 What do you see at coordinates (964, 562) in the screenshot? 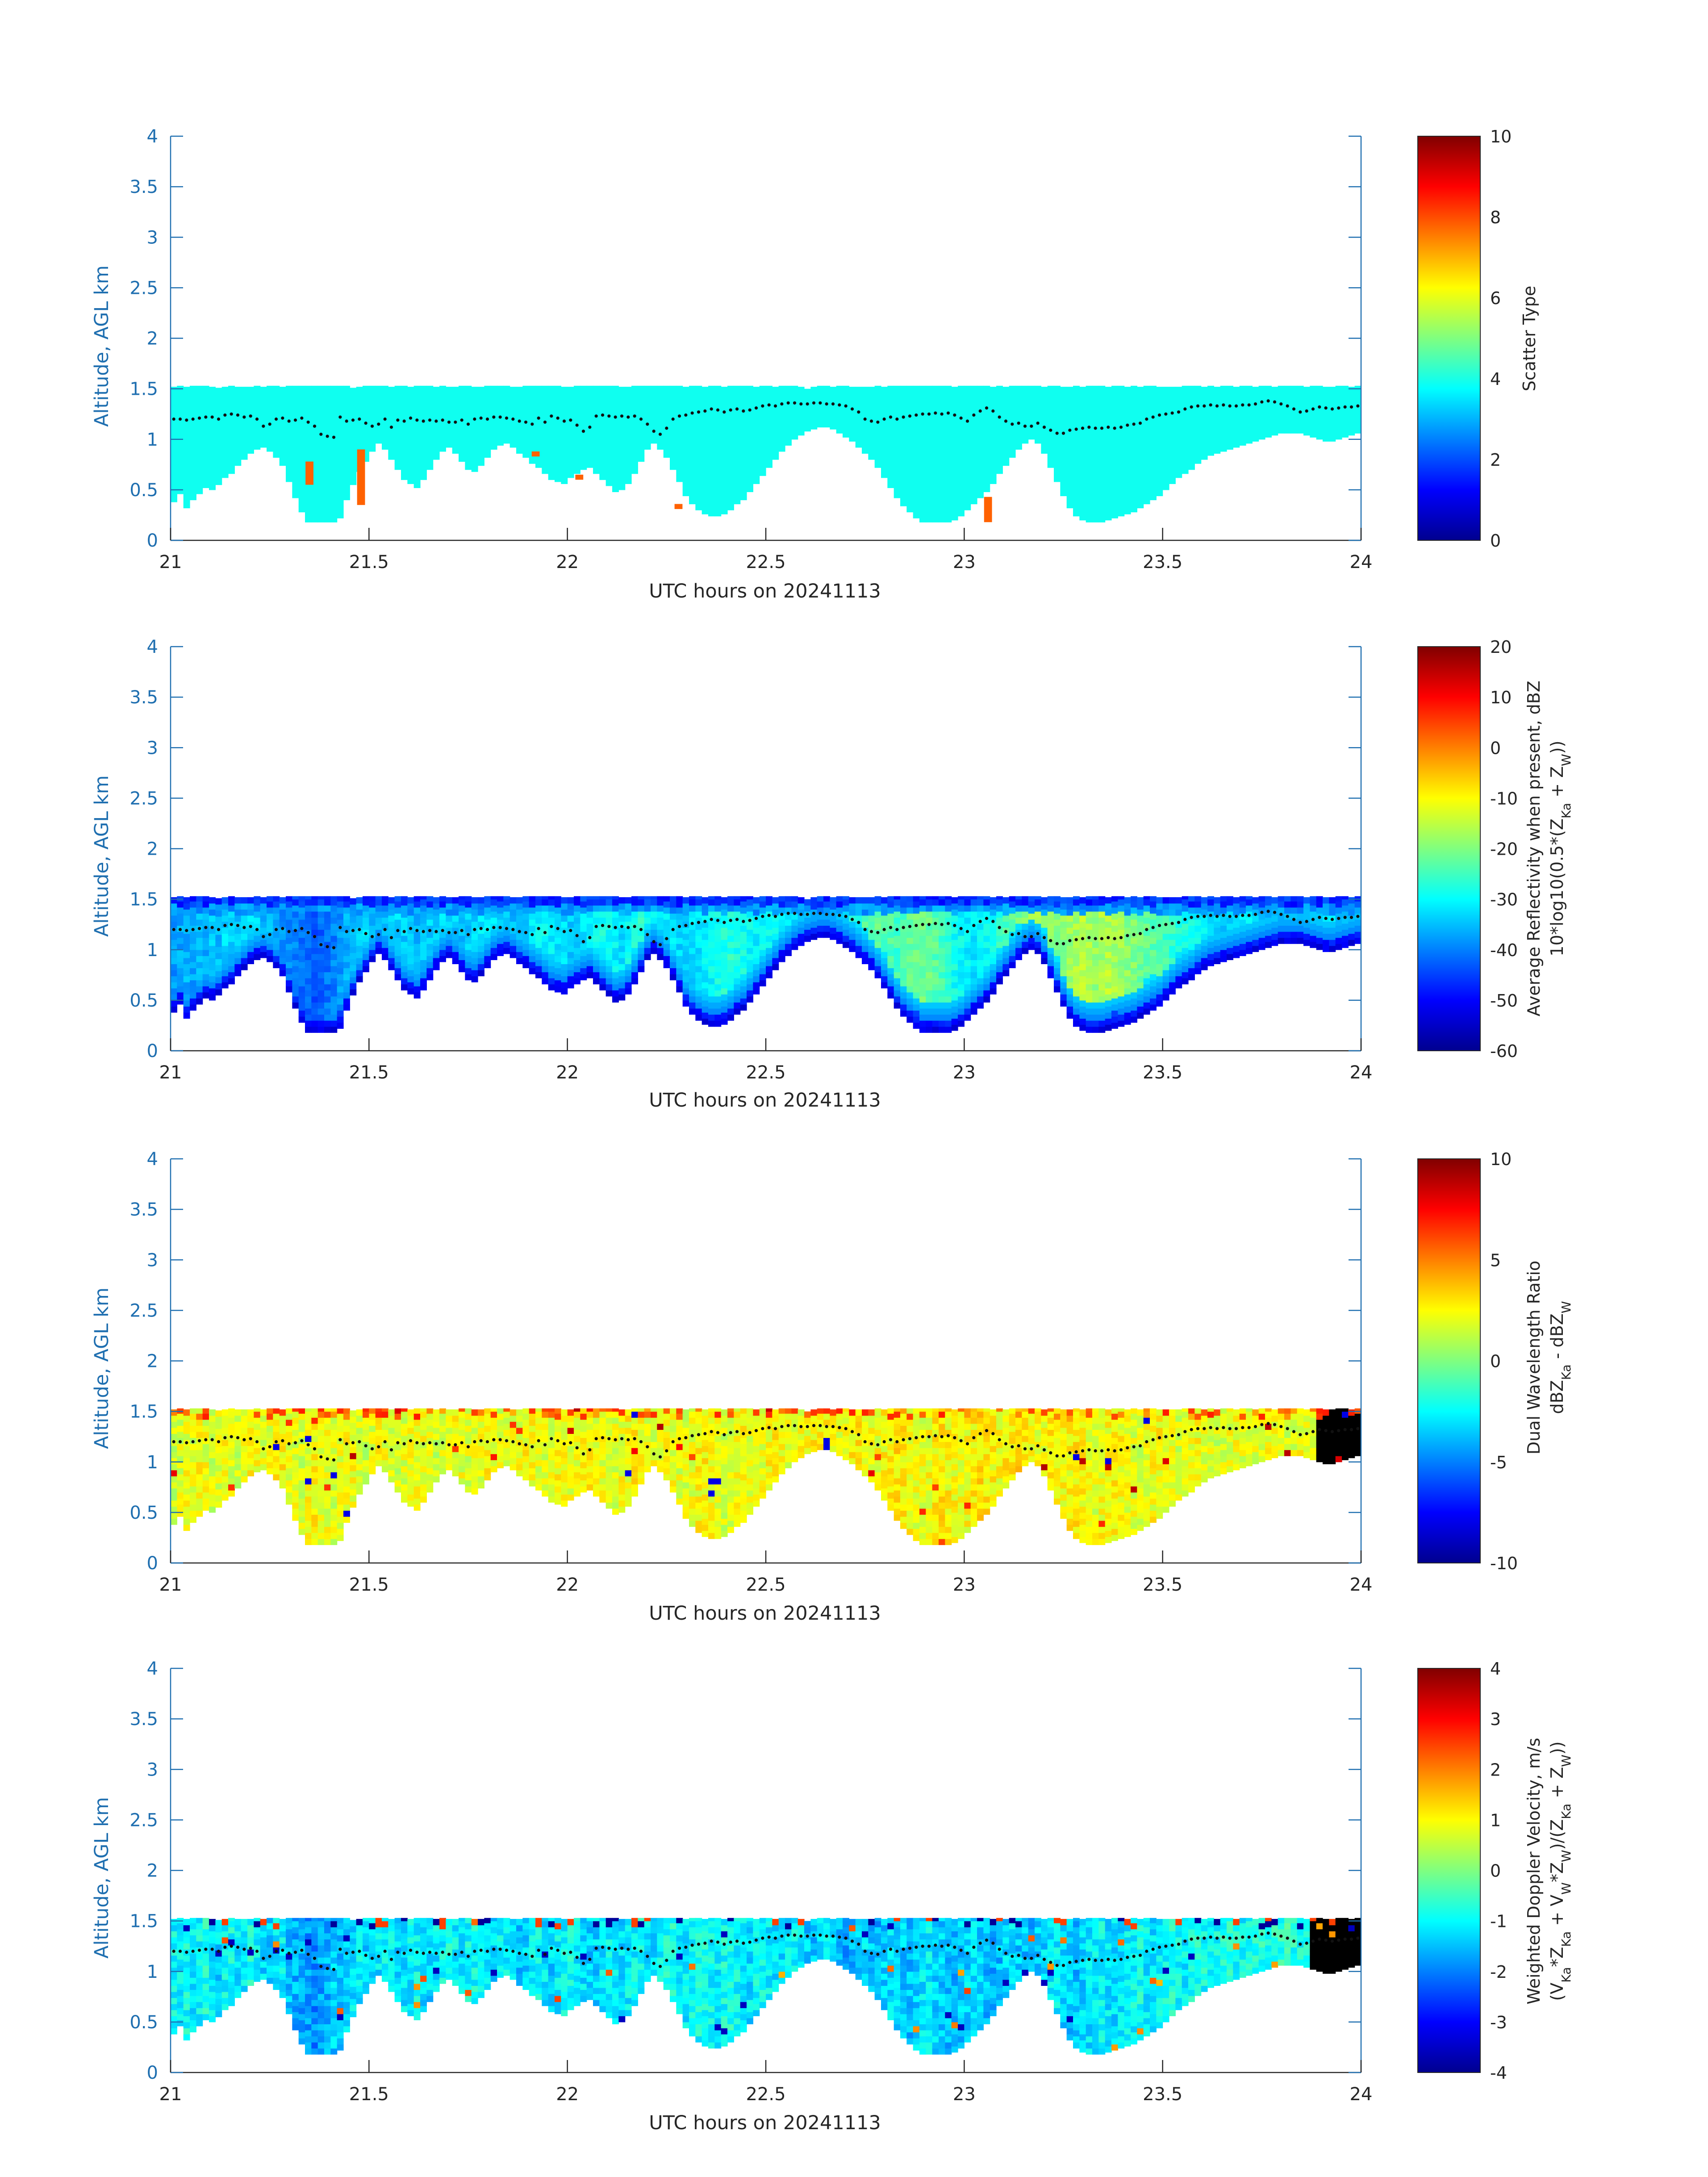
I see `x-tick-label: 23` at bounding box center [964, 562].